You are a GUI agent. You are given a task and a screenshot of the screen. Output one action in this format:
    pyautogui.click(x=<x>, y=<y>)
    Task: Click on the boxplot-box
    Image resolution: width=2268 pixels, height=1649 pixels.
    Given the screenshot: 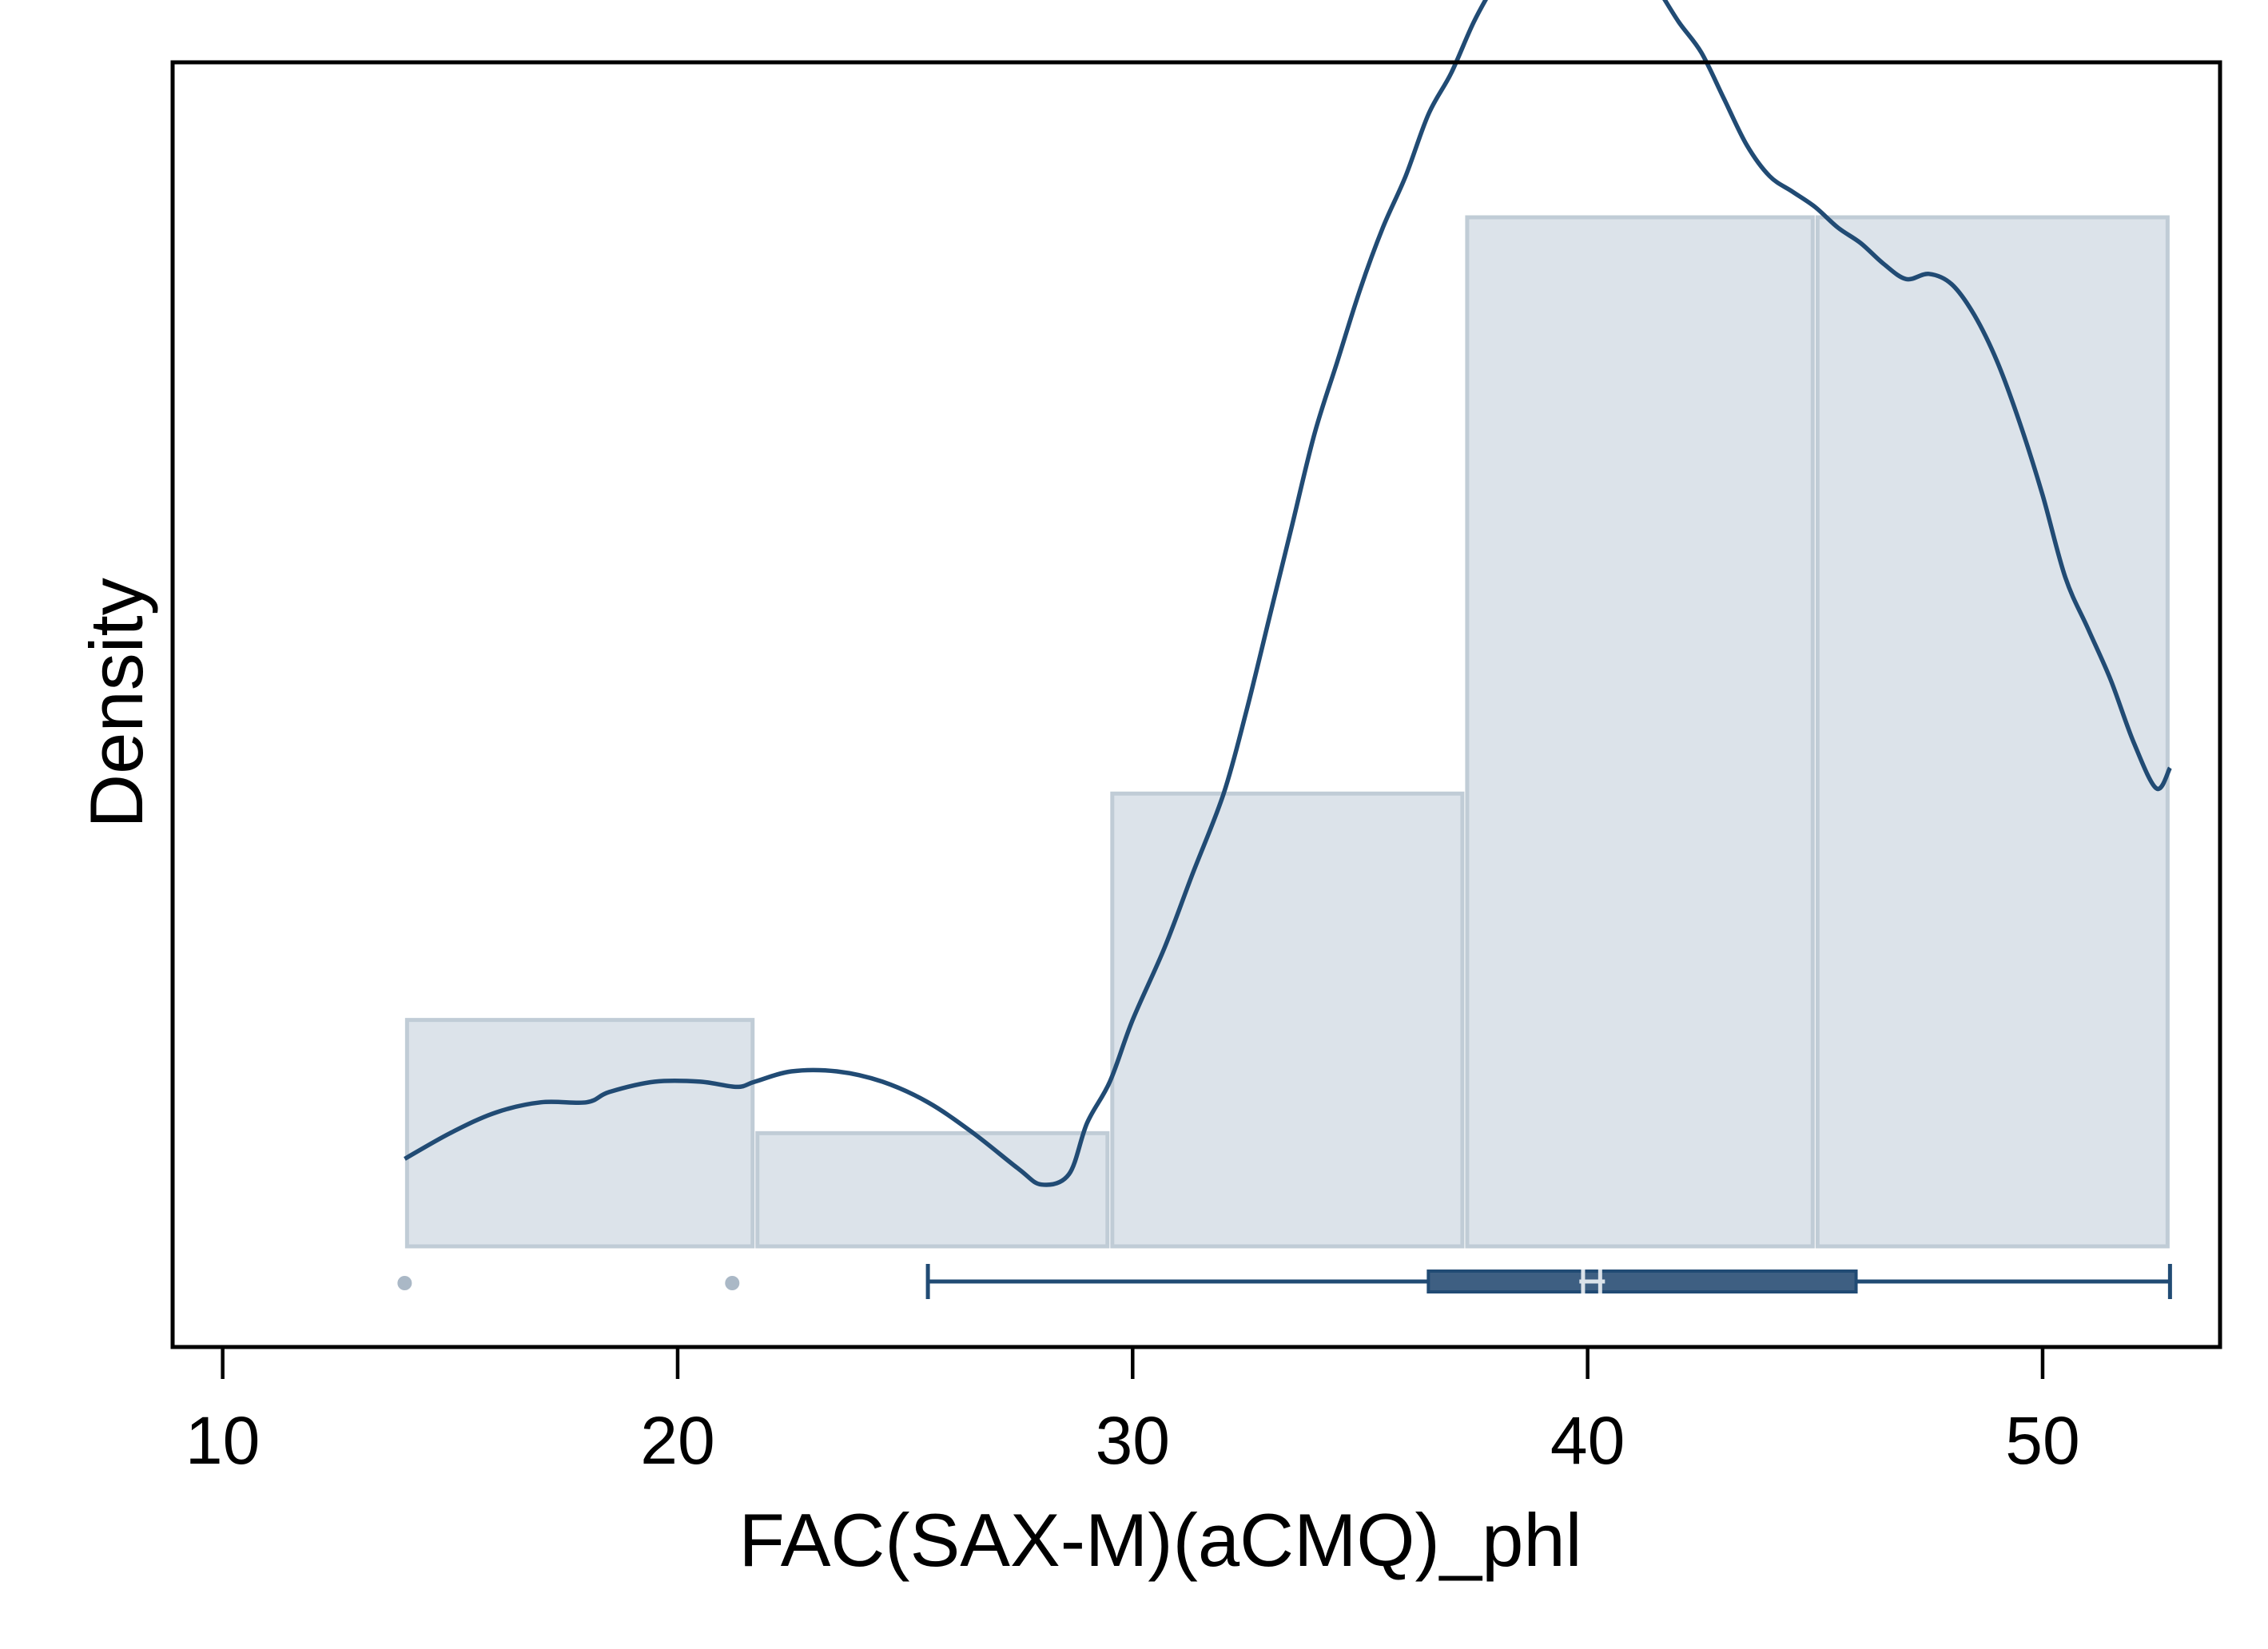 What is the action you would take?
    pyautogui.click(x=1642, y=1281)
    